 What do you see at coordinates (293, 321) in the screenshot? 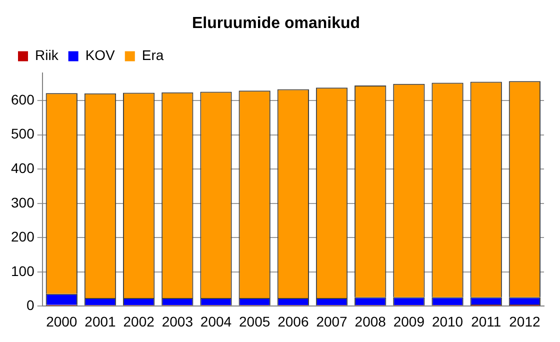
I see `x-tick-label: 2006` at bounding box center [293, 321].